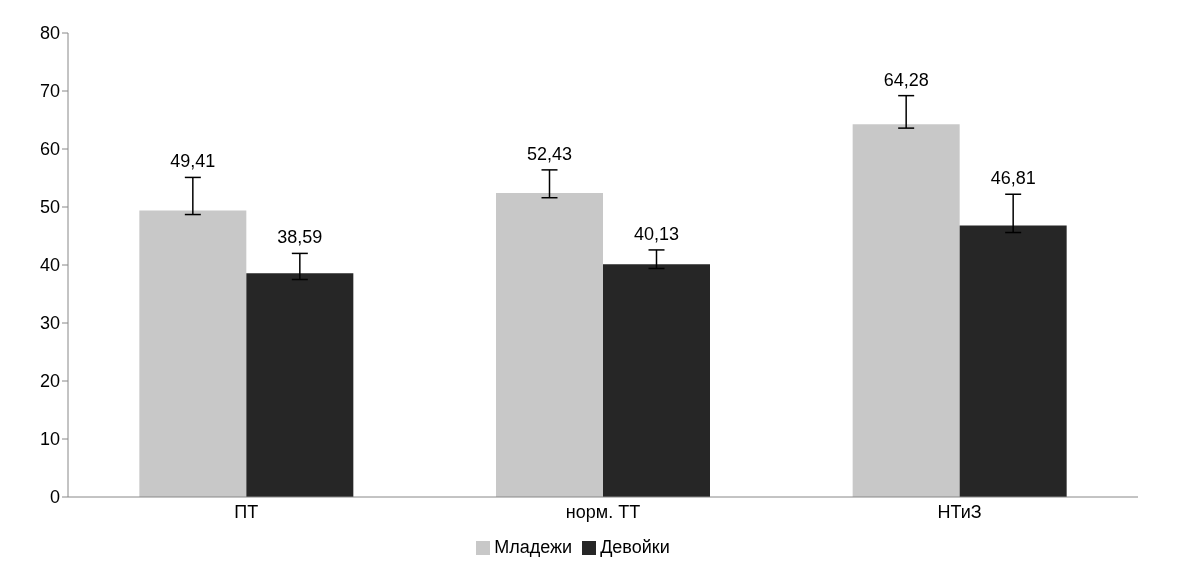  What do you see at coordinates (49, 91) in the screenshot?
I see `y-tick-label: 70` at bounding box center [49, 91].